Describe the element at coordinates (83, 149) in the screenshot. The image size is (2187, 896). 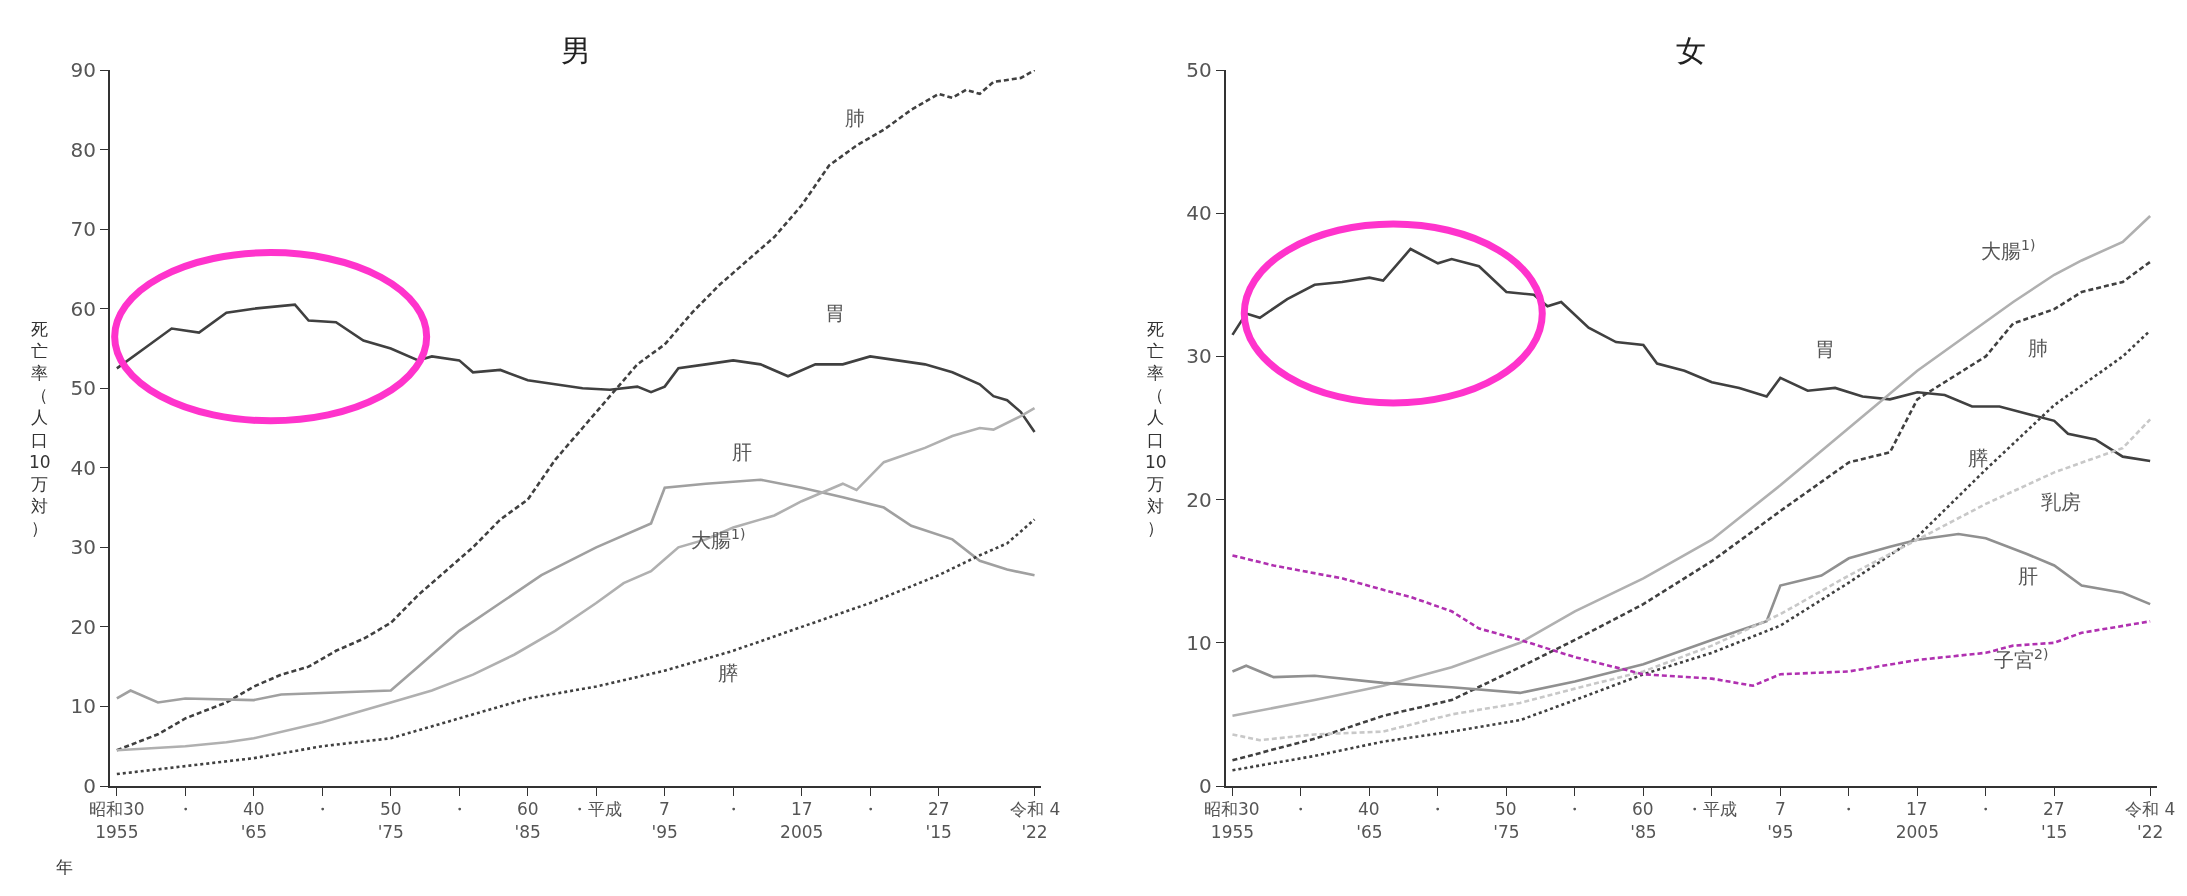
I see `y-tick-label: 80` at that location.